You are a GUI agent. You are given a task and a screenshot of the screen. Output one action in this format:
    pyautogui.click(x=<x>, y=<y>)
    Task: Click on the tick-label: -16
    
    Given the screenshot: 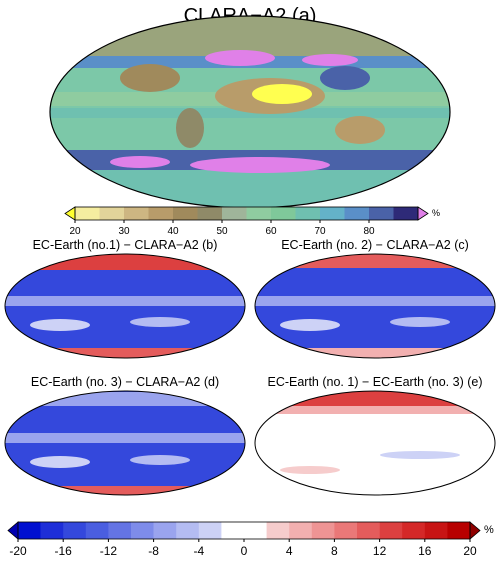 What is the action you would take?
    pyautogui.click(x=64, y=551)
    